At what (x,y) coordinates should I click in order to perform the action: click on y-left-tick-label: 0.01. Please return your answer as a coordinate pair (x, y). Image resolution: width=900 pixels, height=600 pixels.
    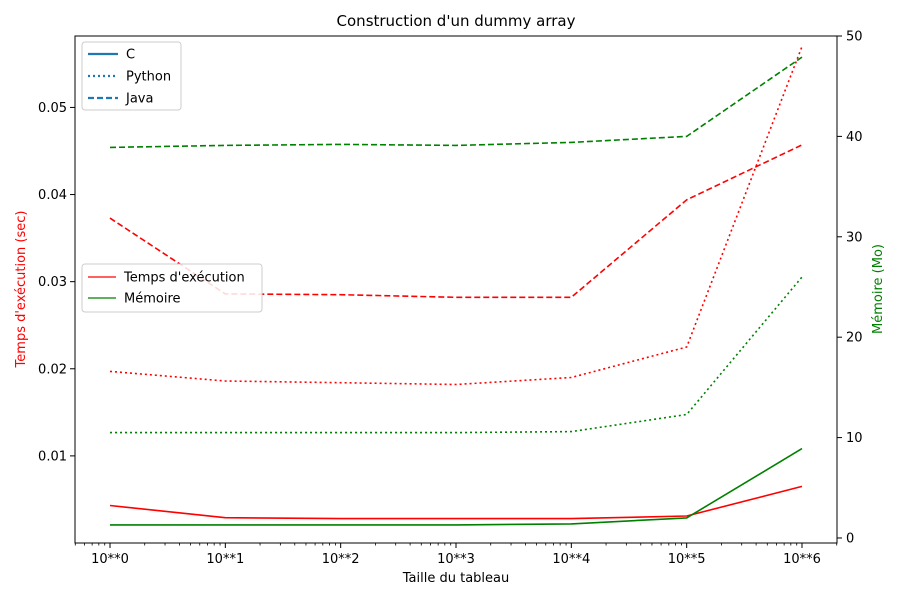
    Looking at the image, I should click on (52, 456).